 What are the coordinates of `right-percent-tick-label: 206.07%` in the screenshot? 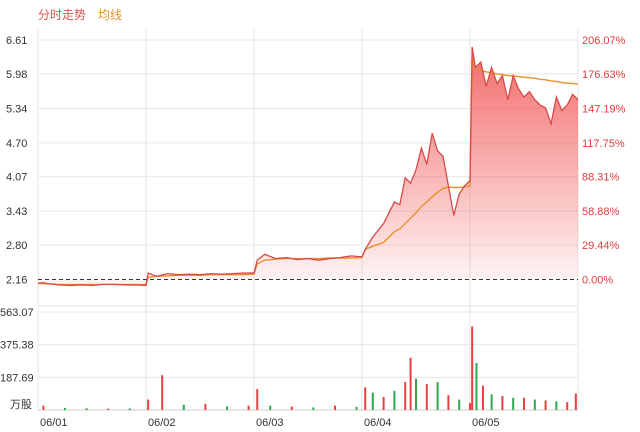 It's located at (604, 41).